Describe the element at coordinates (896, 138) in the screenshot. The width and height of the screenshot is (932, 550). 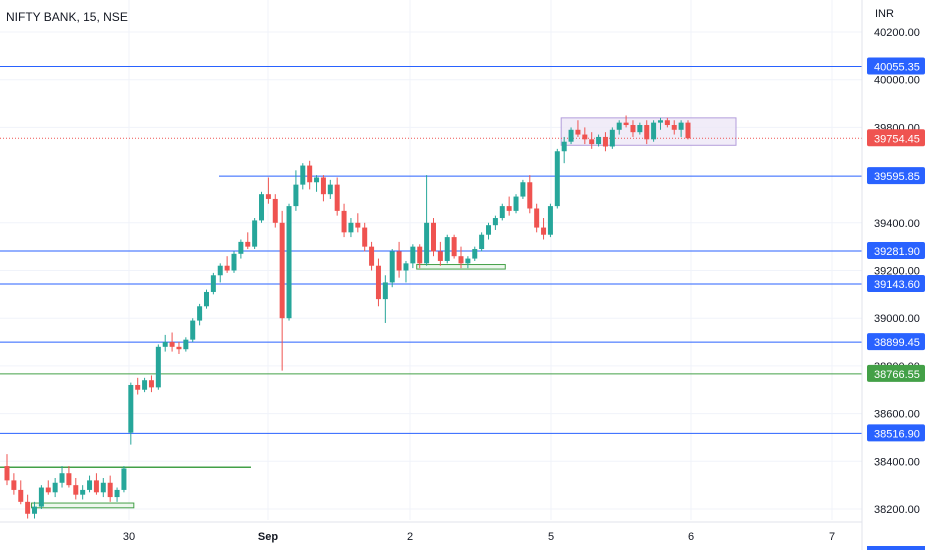
I see `last-price-tag` at that location.